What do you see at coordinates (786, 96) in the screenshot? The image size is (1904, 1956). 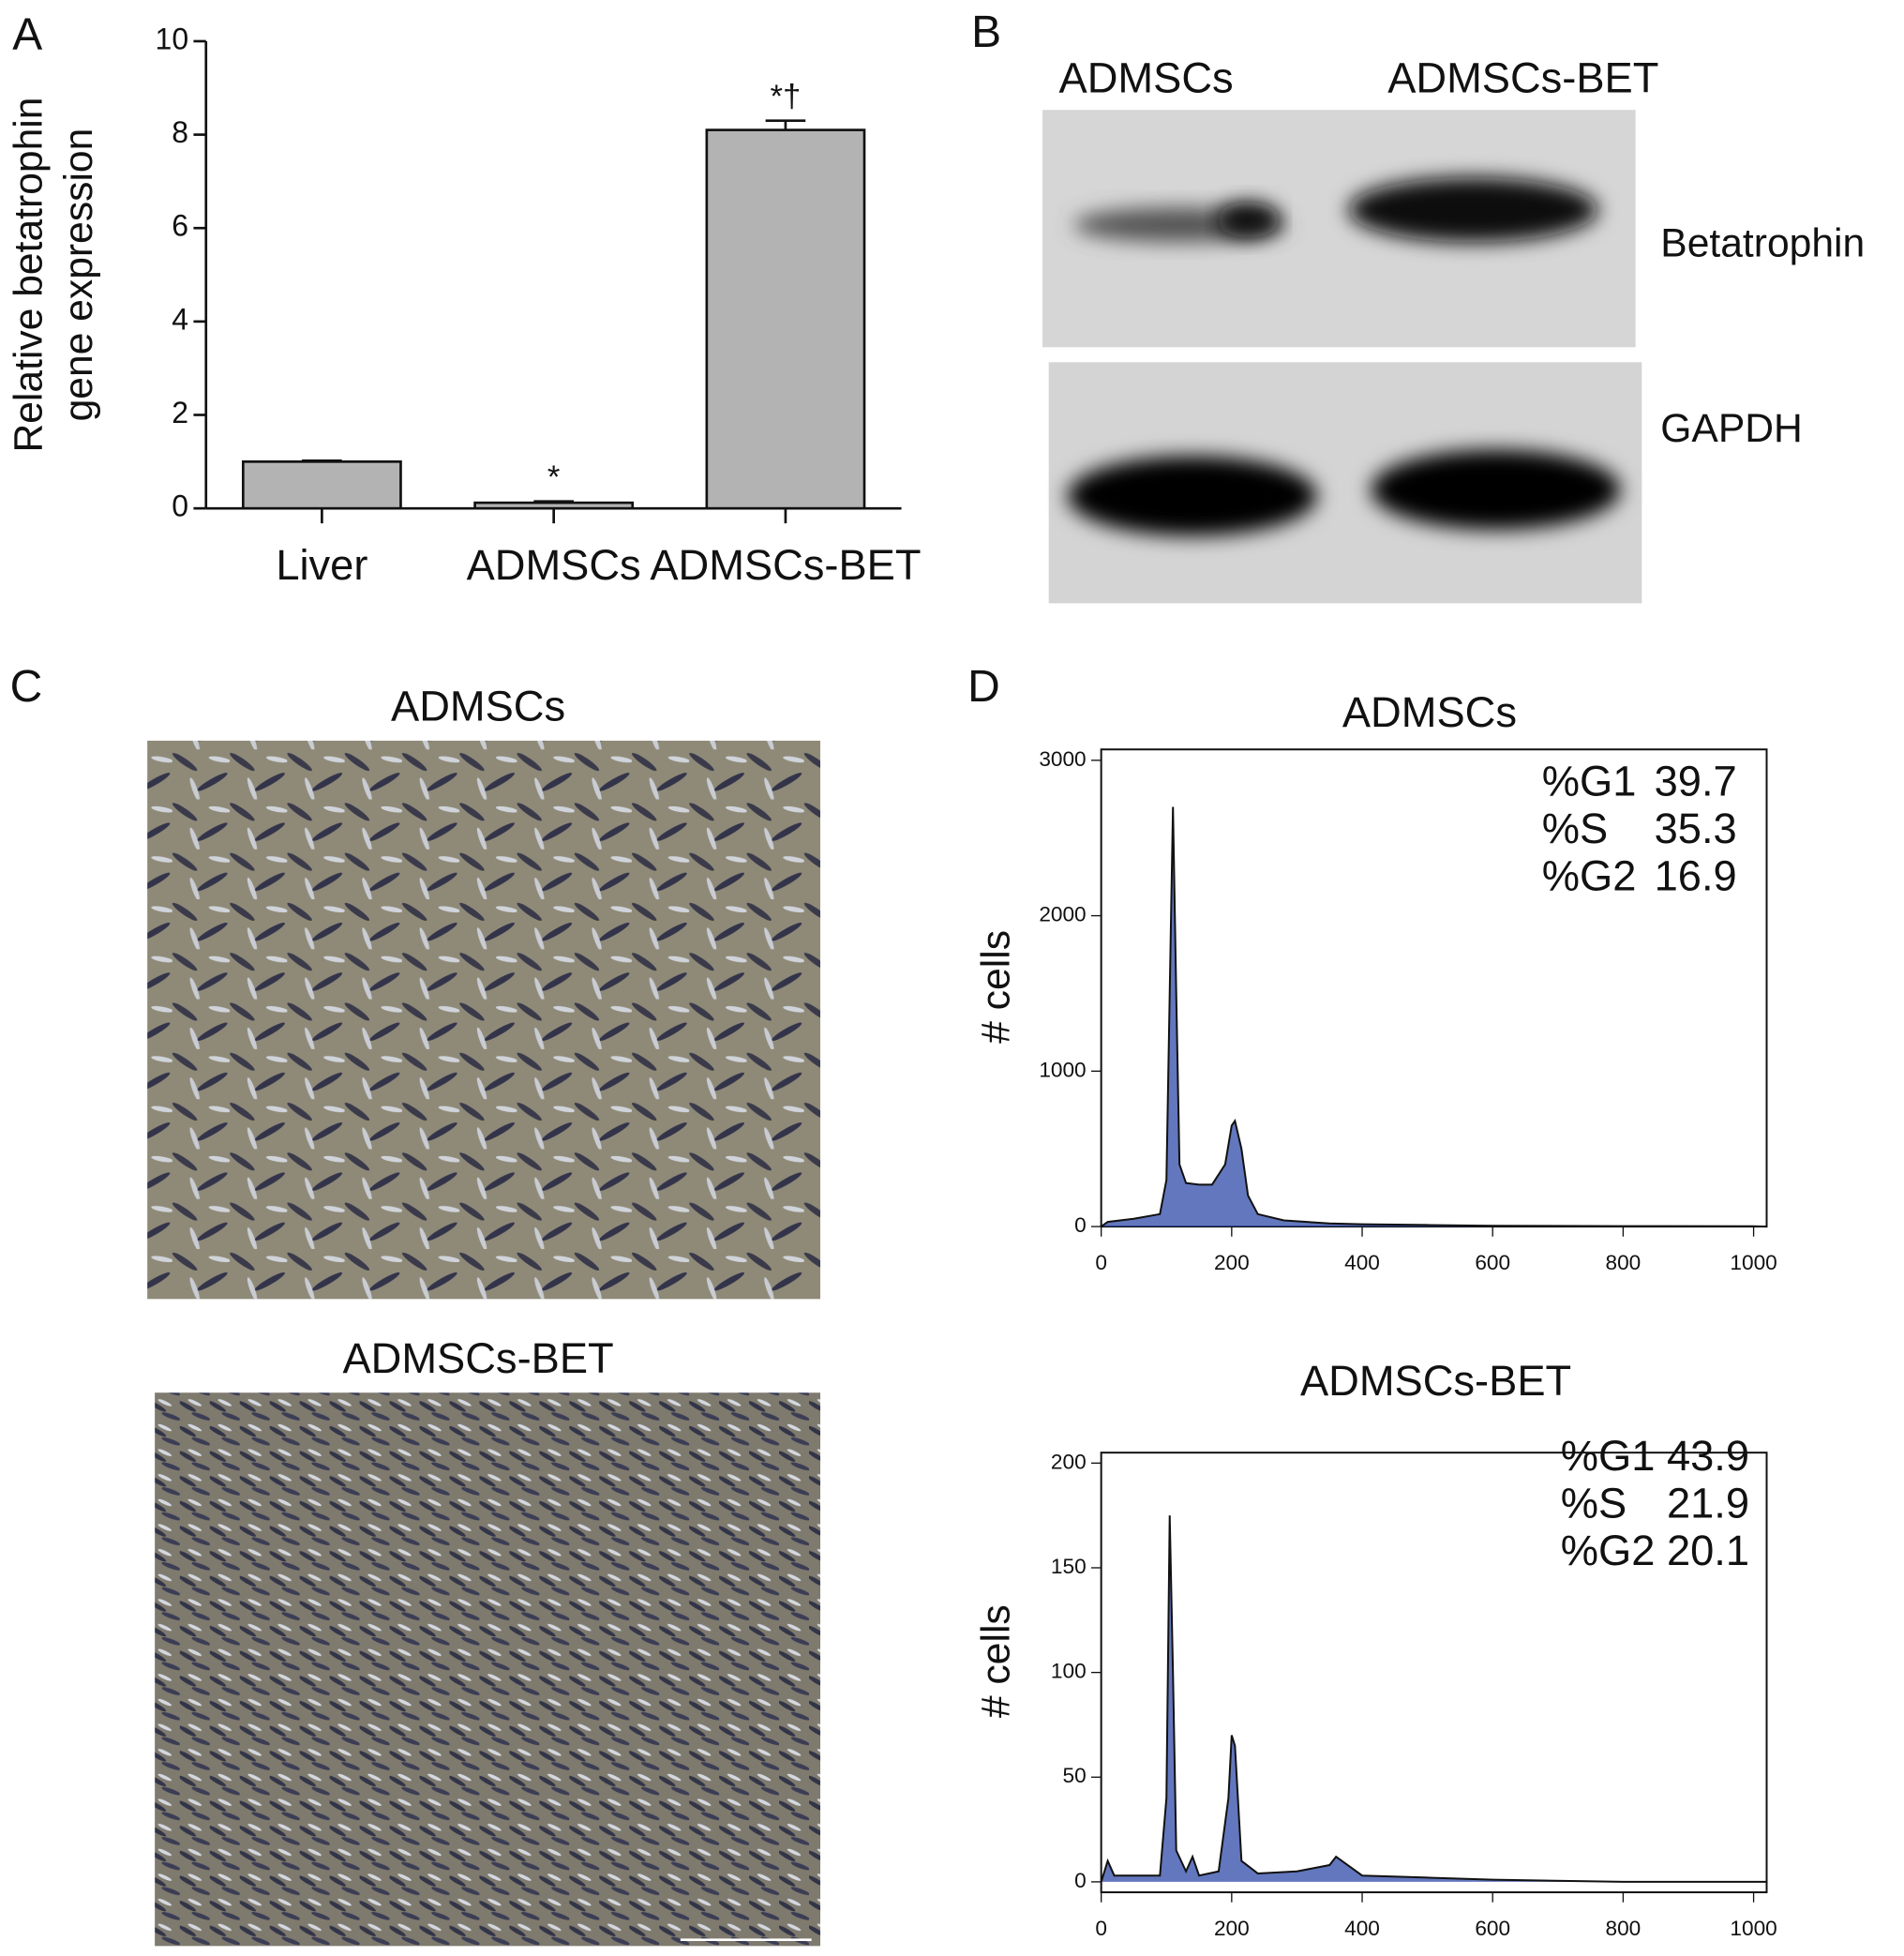 I see `significance: *†` at bounding box center [786, 96].